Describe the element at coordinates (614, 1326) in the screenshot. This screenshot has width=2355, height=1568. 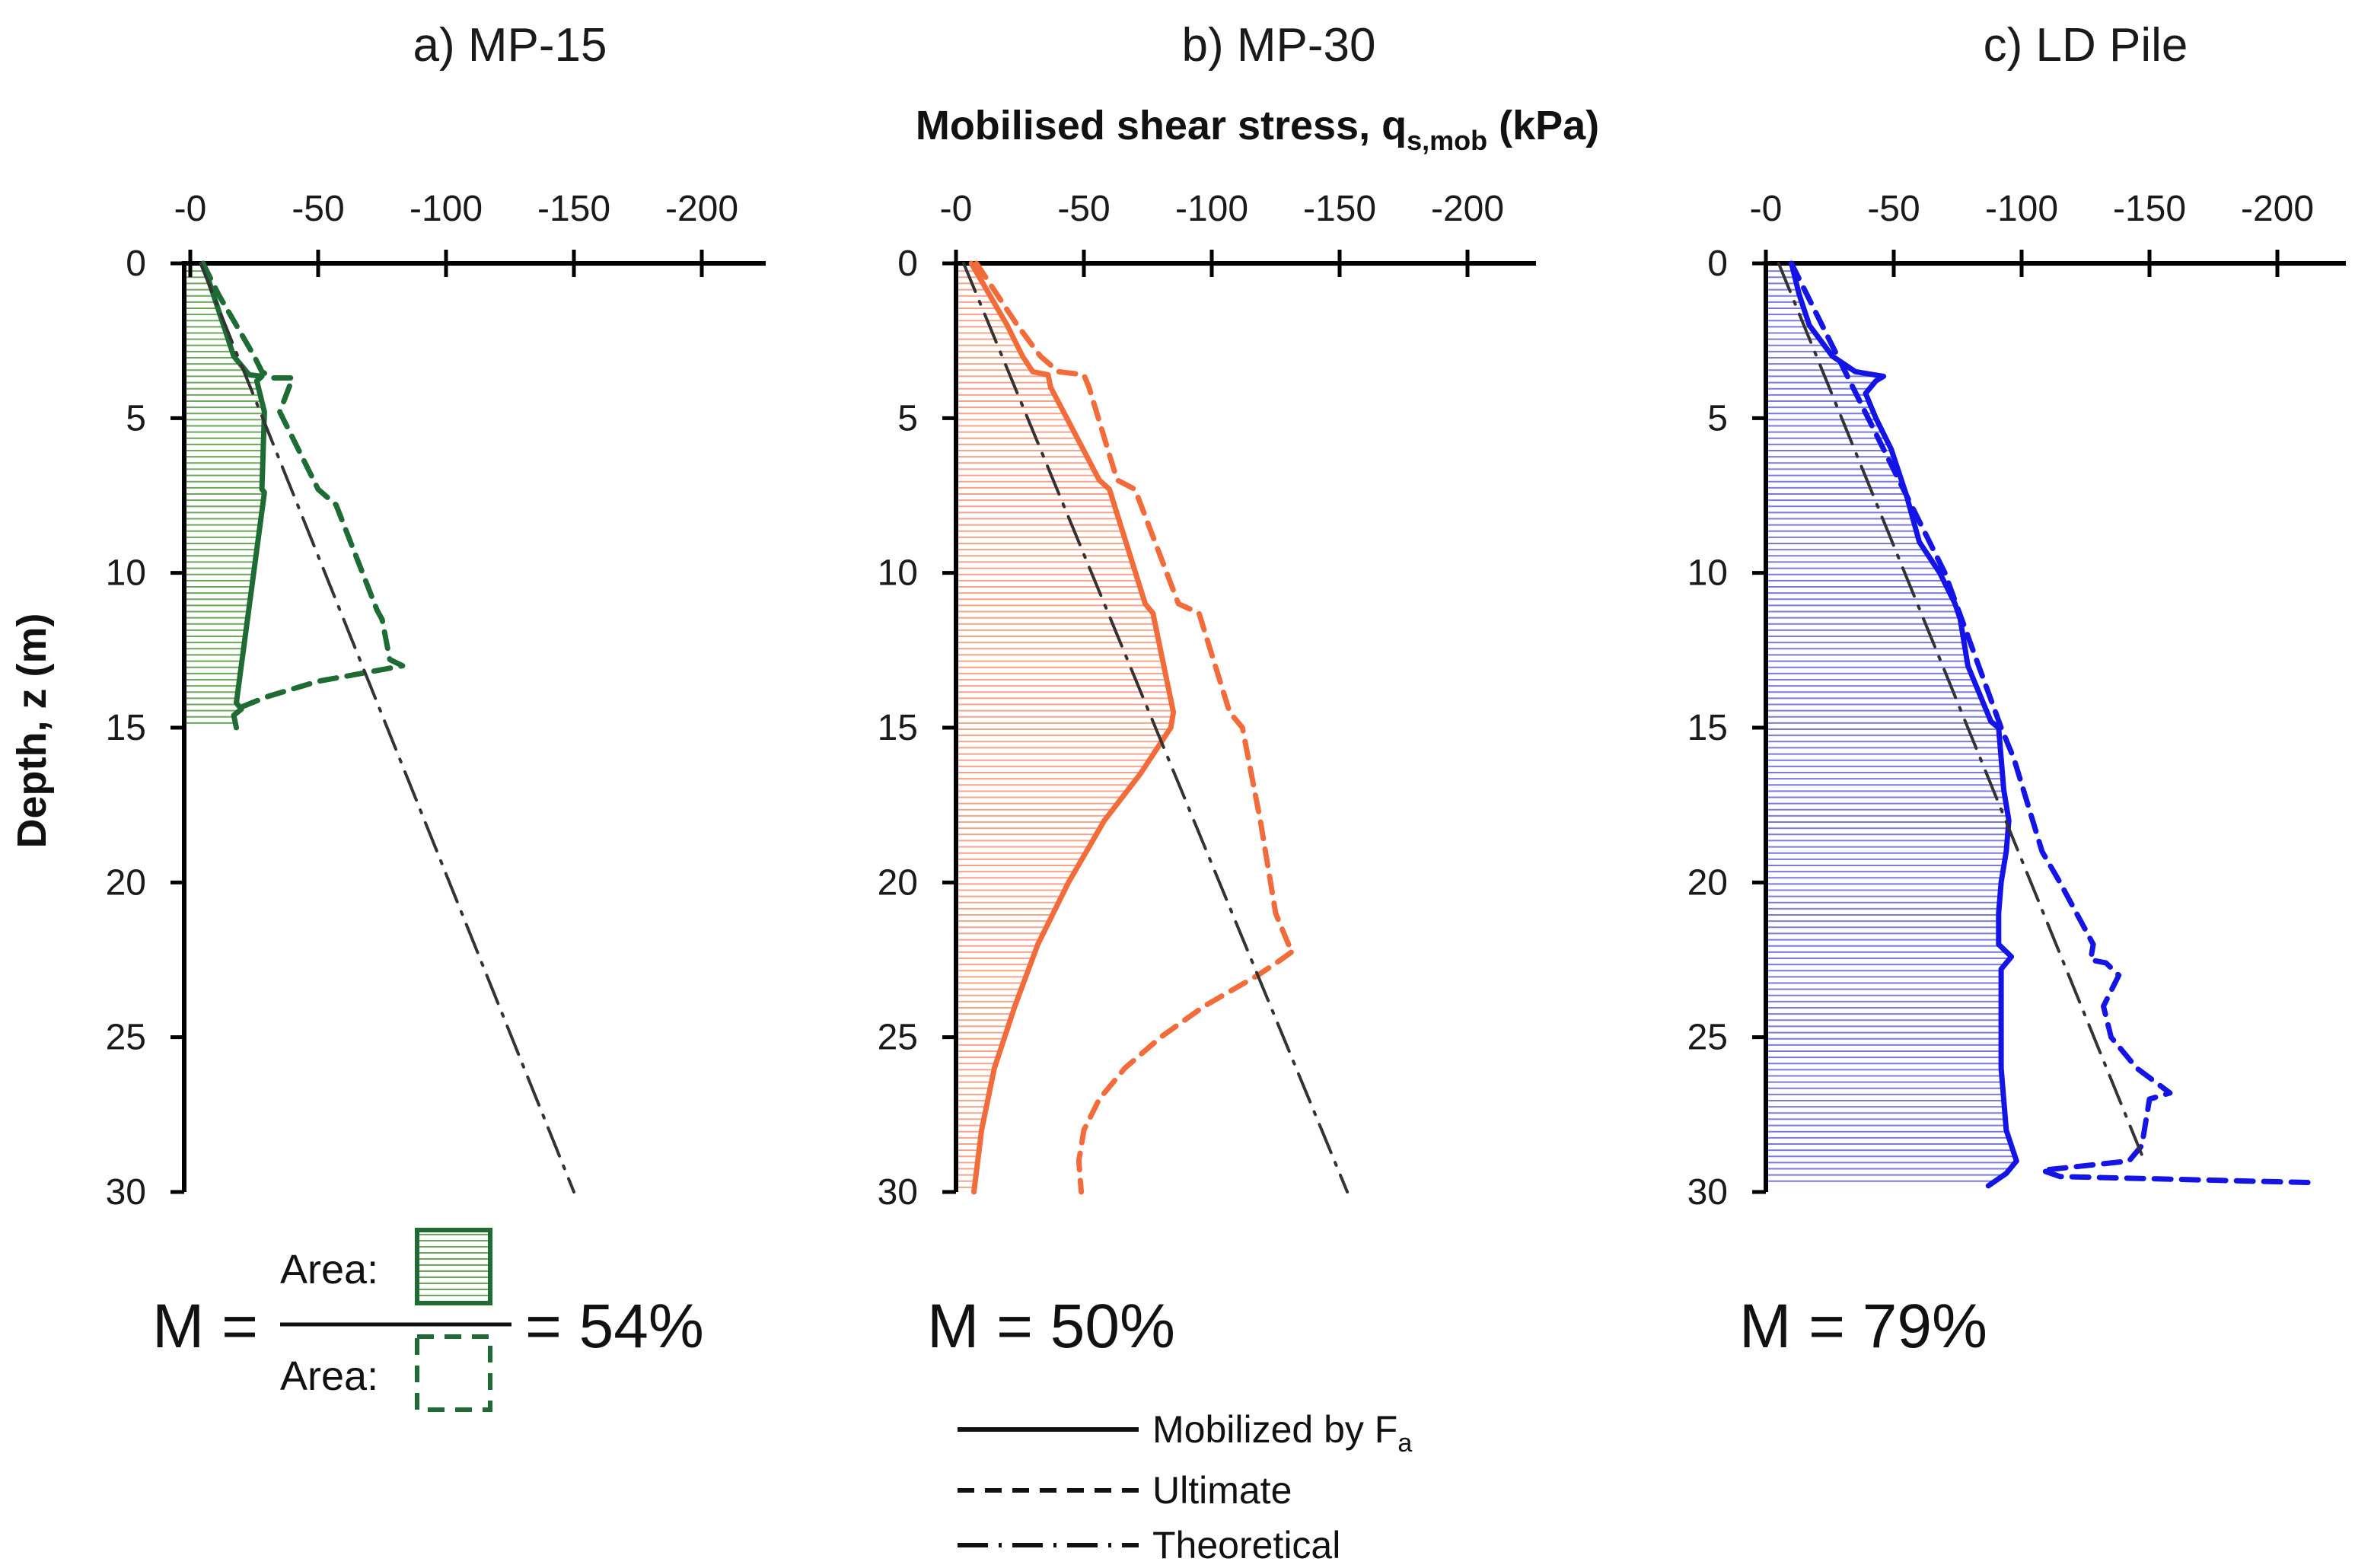
I see `m-value: = 54%` at that location.